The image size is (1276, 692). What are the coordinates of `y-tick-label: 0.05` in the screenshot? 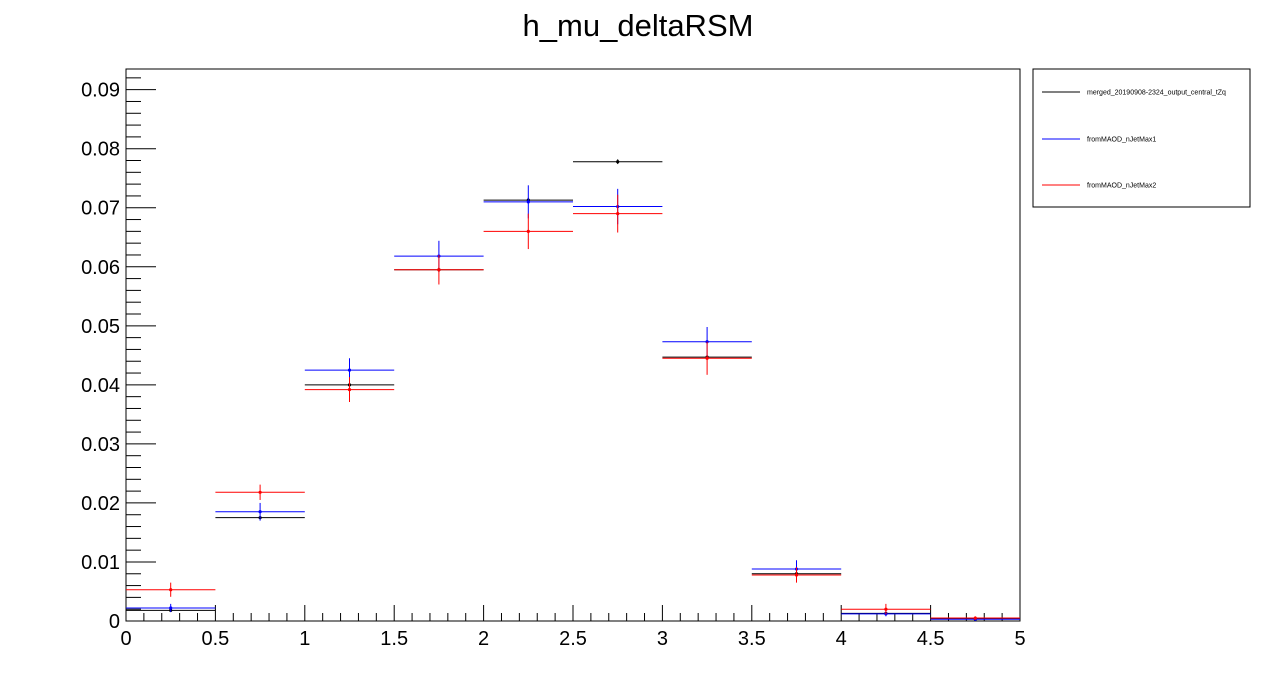 It's located at (100, 327).